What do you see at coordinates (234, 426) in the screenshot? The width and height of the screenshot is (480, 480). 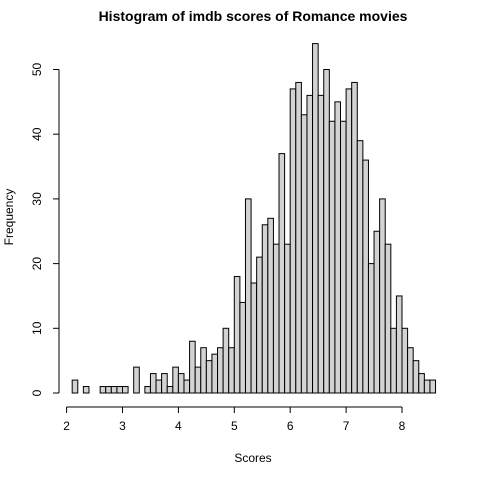 I see `x-tick-label: 5` at bounding box center [234, 426].